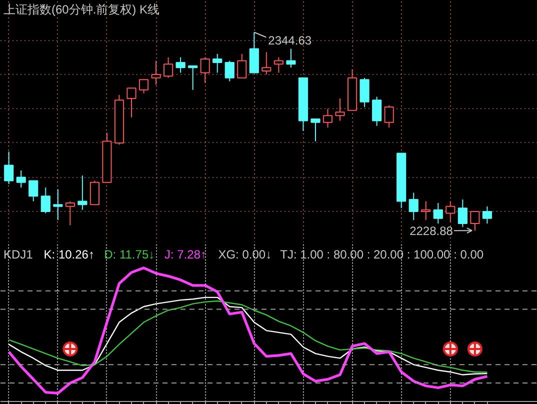 The height and width of the screenshot is (404, 537). What do you see at coordinates (382, 254) in the screenshot?
I see `text: TJ: 1.00 : 80.00 : 20.00 : 100.00 : 0.00` at bounding box center [382, 254].